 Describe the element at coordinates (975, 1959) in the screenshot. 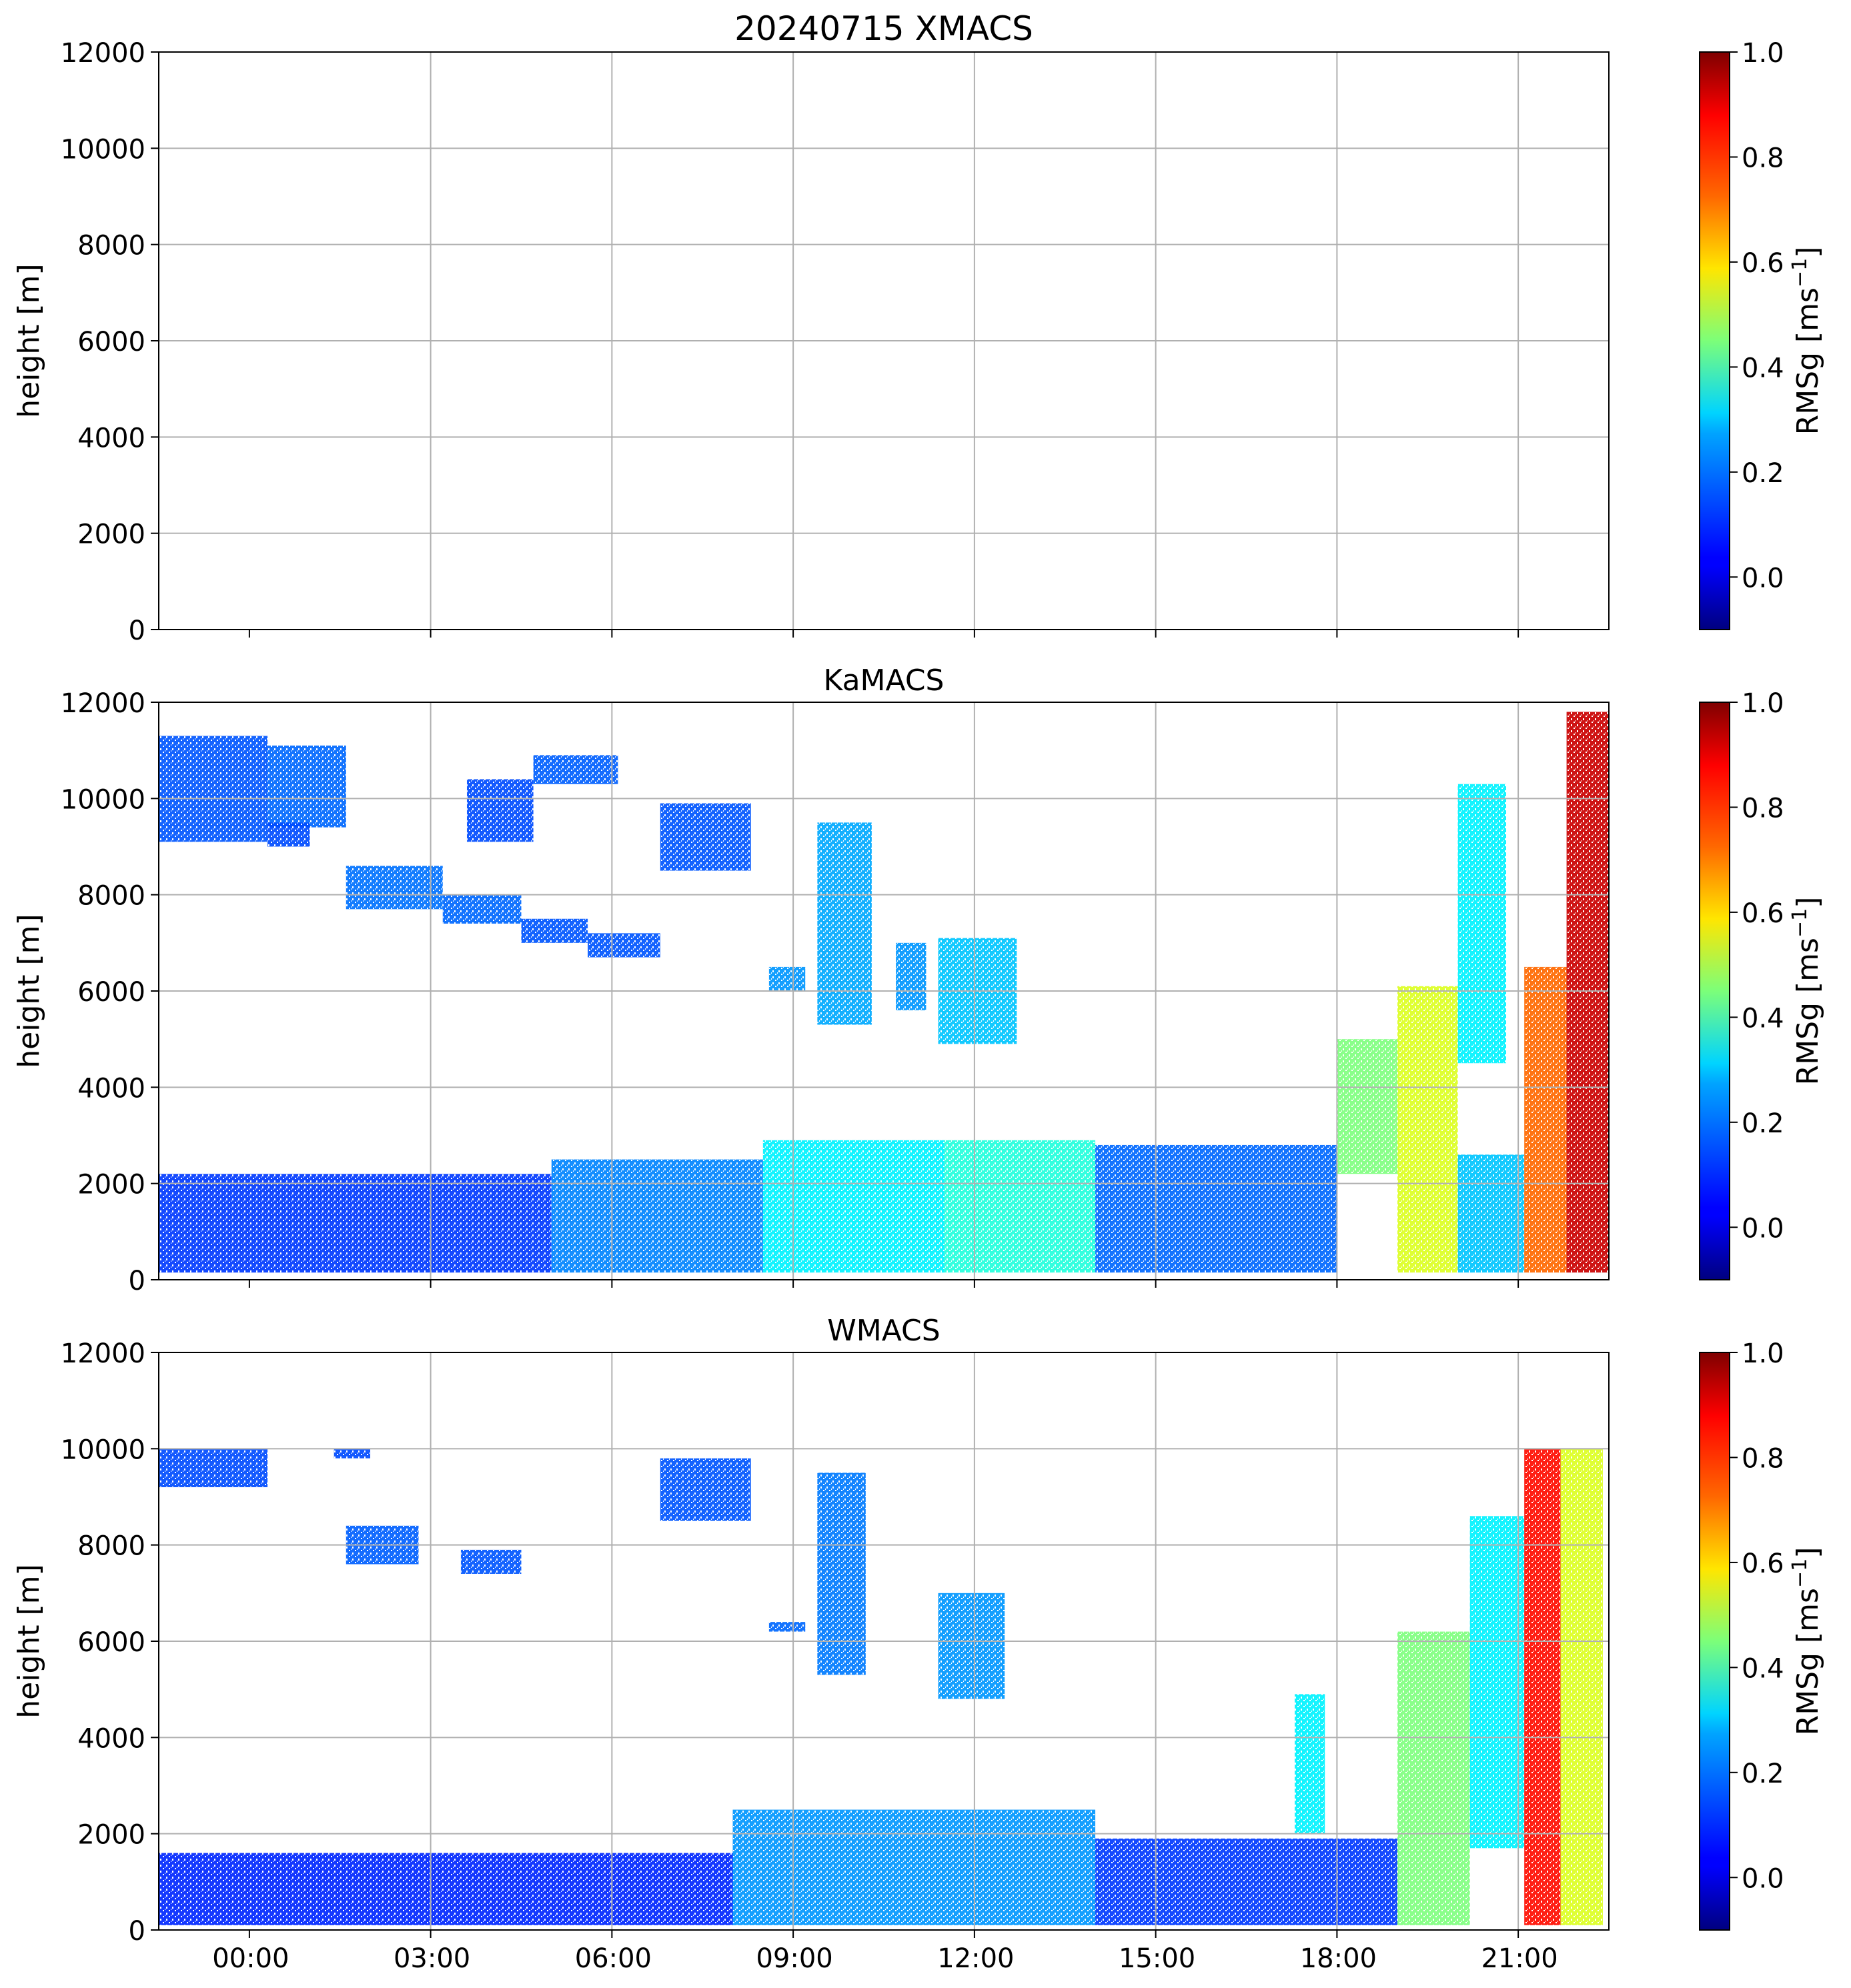

I see `x-tick-label: 12:00` at that location.